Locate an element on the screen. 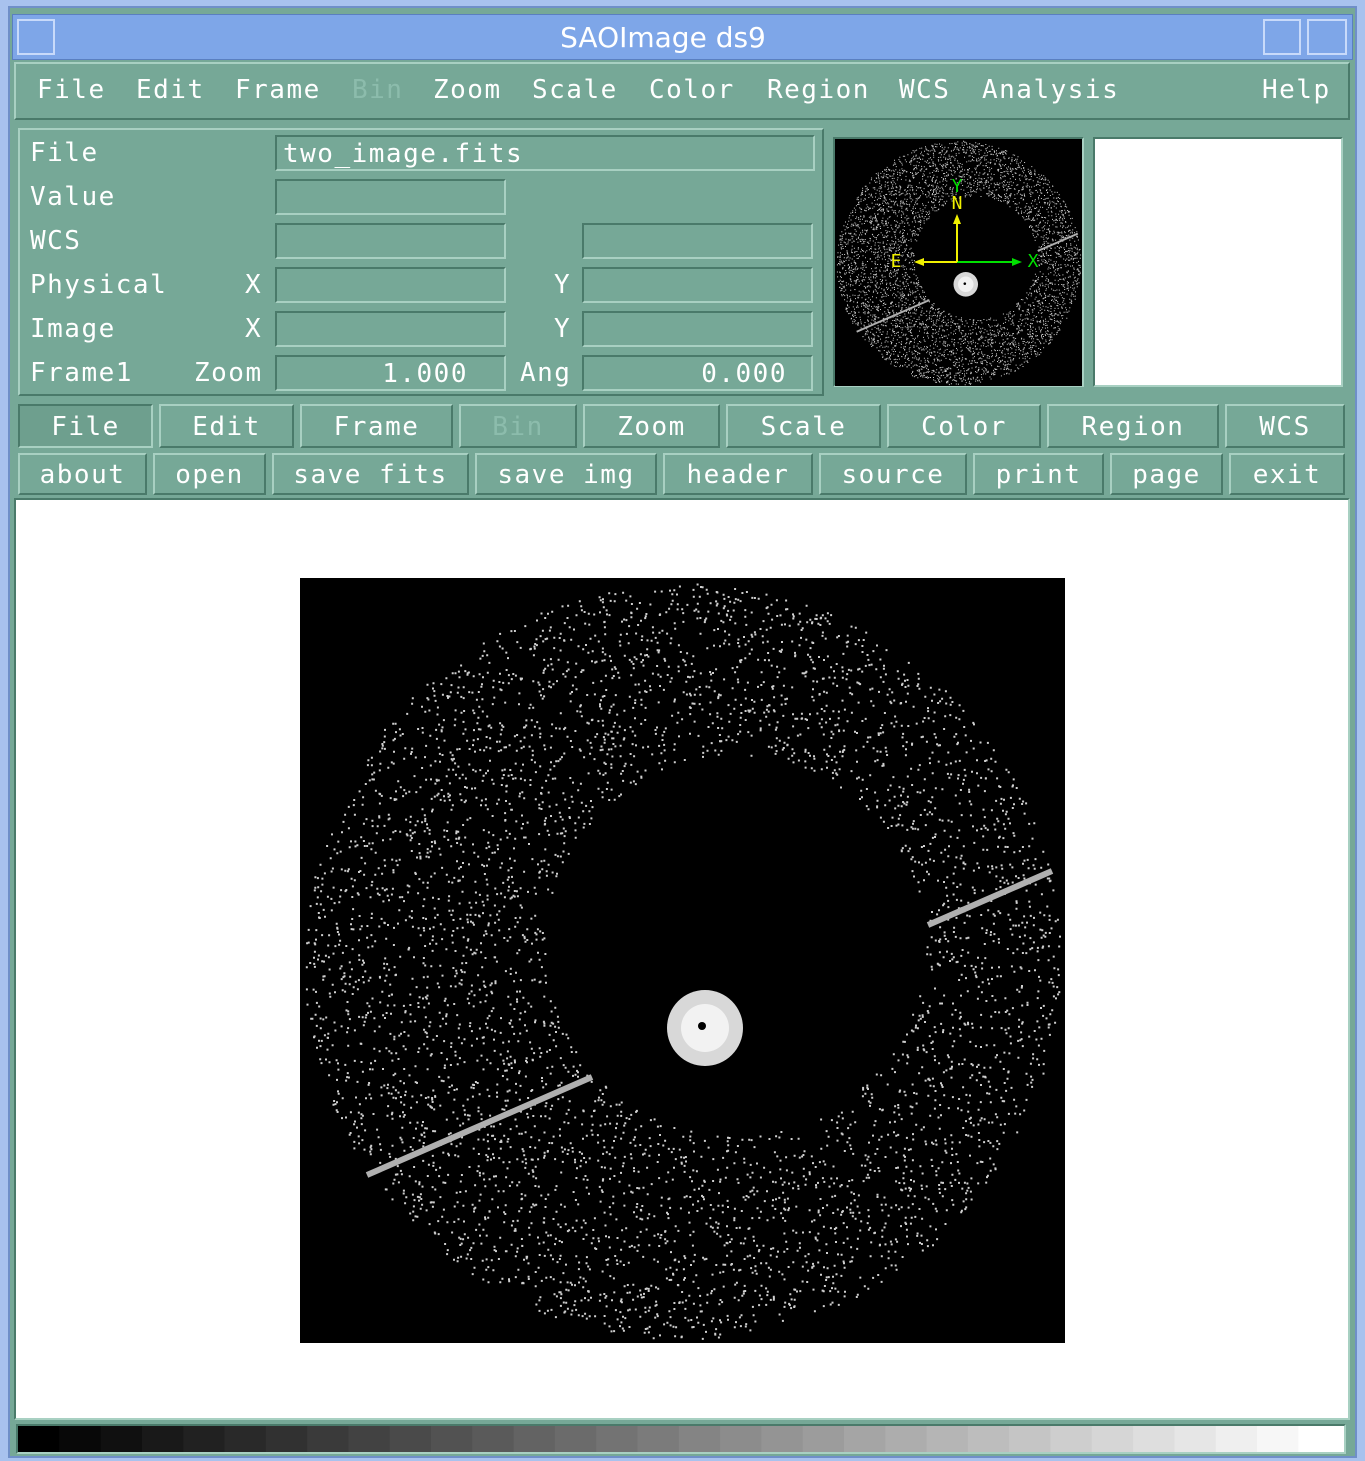 This screenshot has width=1365, height=1461. command-button-label: page is located at coordinates (1166, 475).